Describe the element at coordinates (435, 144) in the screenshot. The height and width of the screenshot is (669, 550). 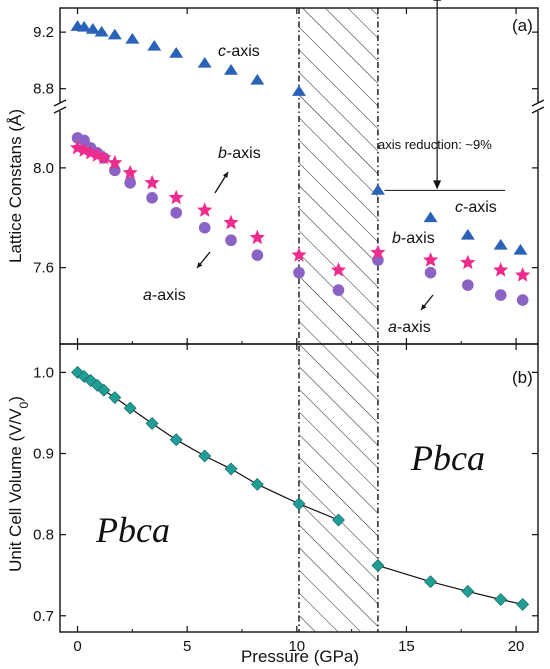
I see `axis-reduction-label: axis reduction: ~9%` at that location.